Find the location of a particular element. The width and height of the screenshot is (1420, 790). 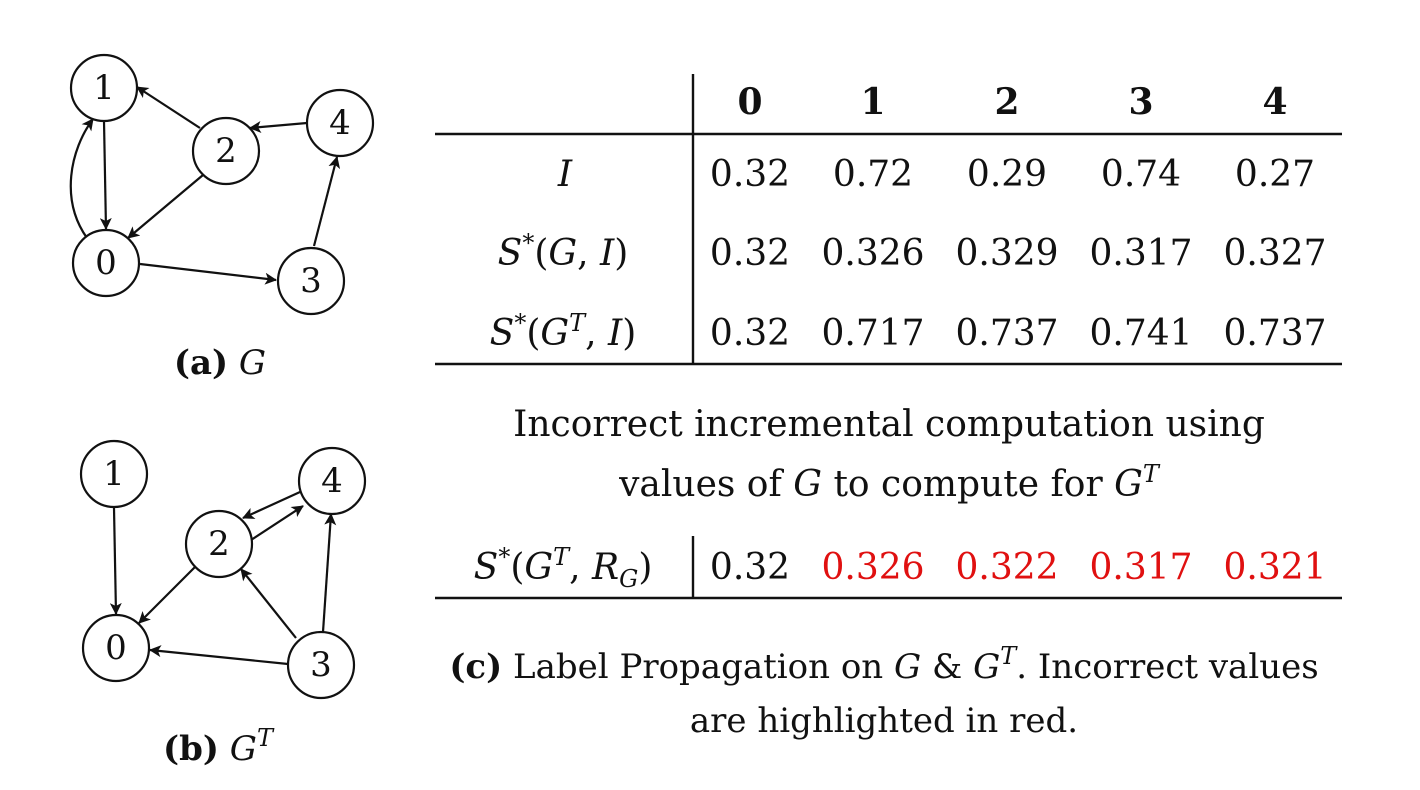

incremental-cell: 0.317 is located at coordinates (1140, 567).